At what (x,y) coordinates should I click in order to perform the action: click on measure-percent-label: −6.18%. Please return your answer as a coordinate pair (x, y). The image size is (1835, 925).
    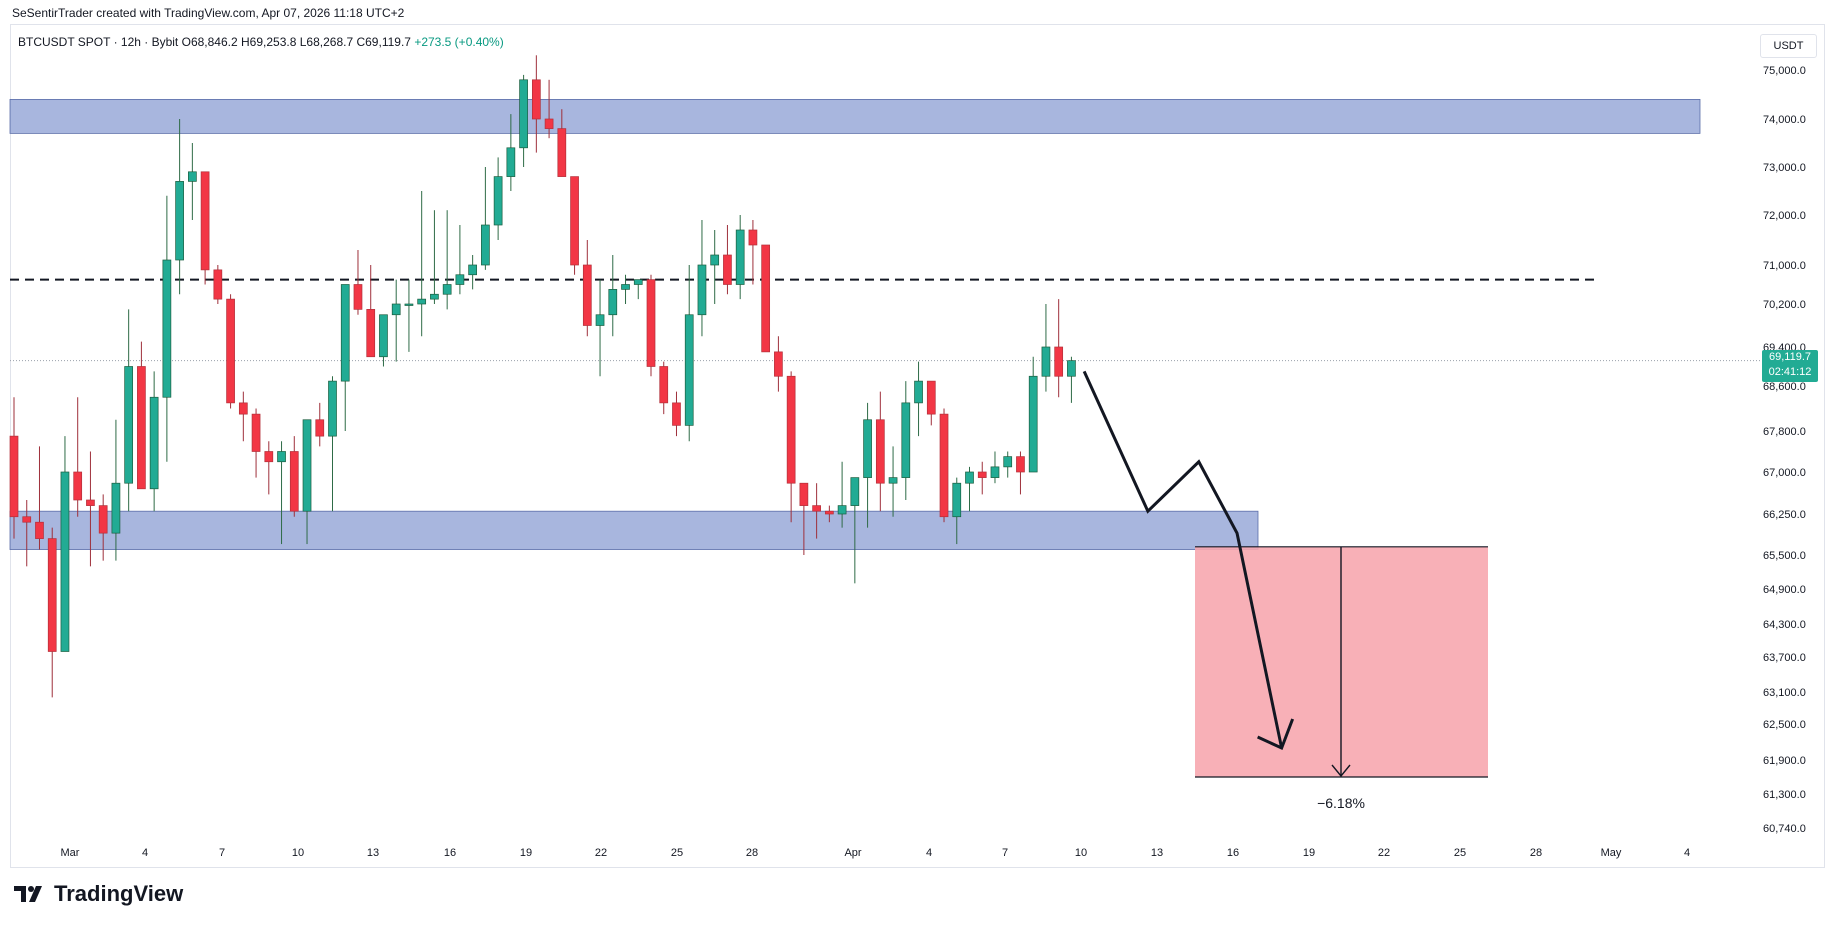
    Looking at the image, I should click on (1341, 803).